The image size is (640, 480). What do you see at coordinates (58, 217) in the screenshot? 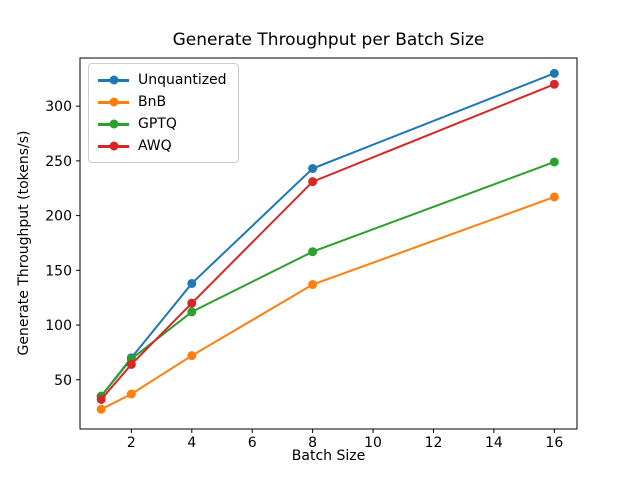
I see `y-tick-label: 200` at bounding box center [58, 217].